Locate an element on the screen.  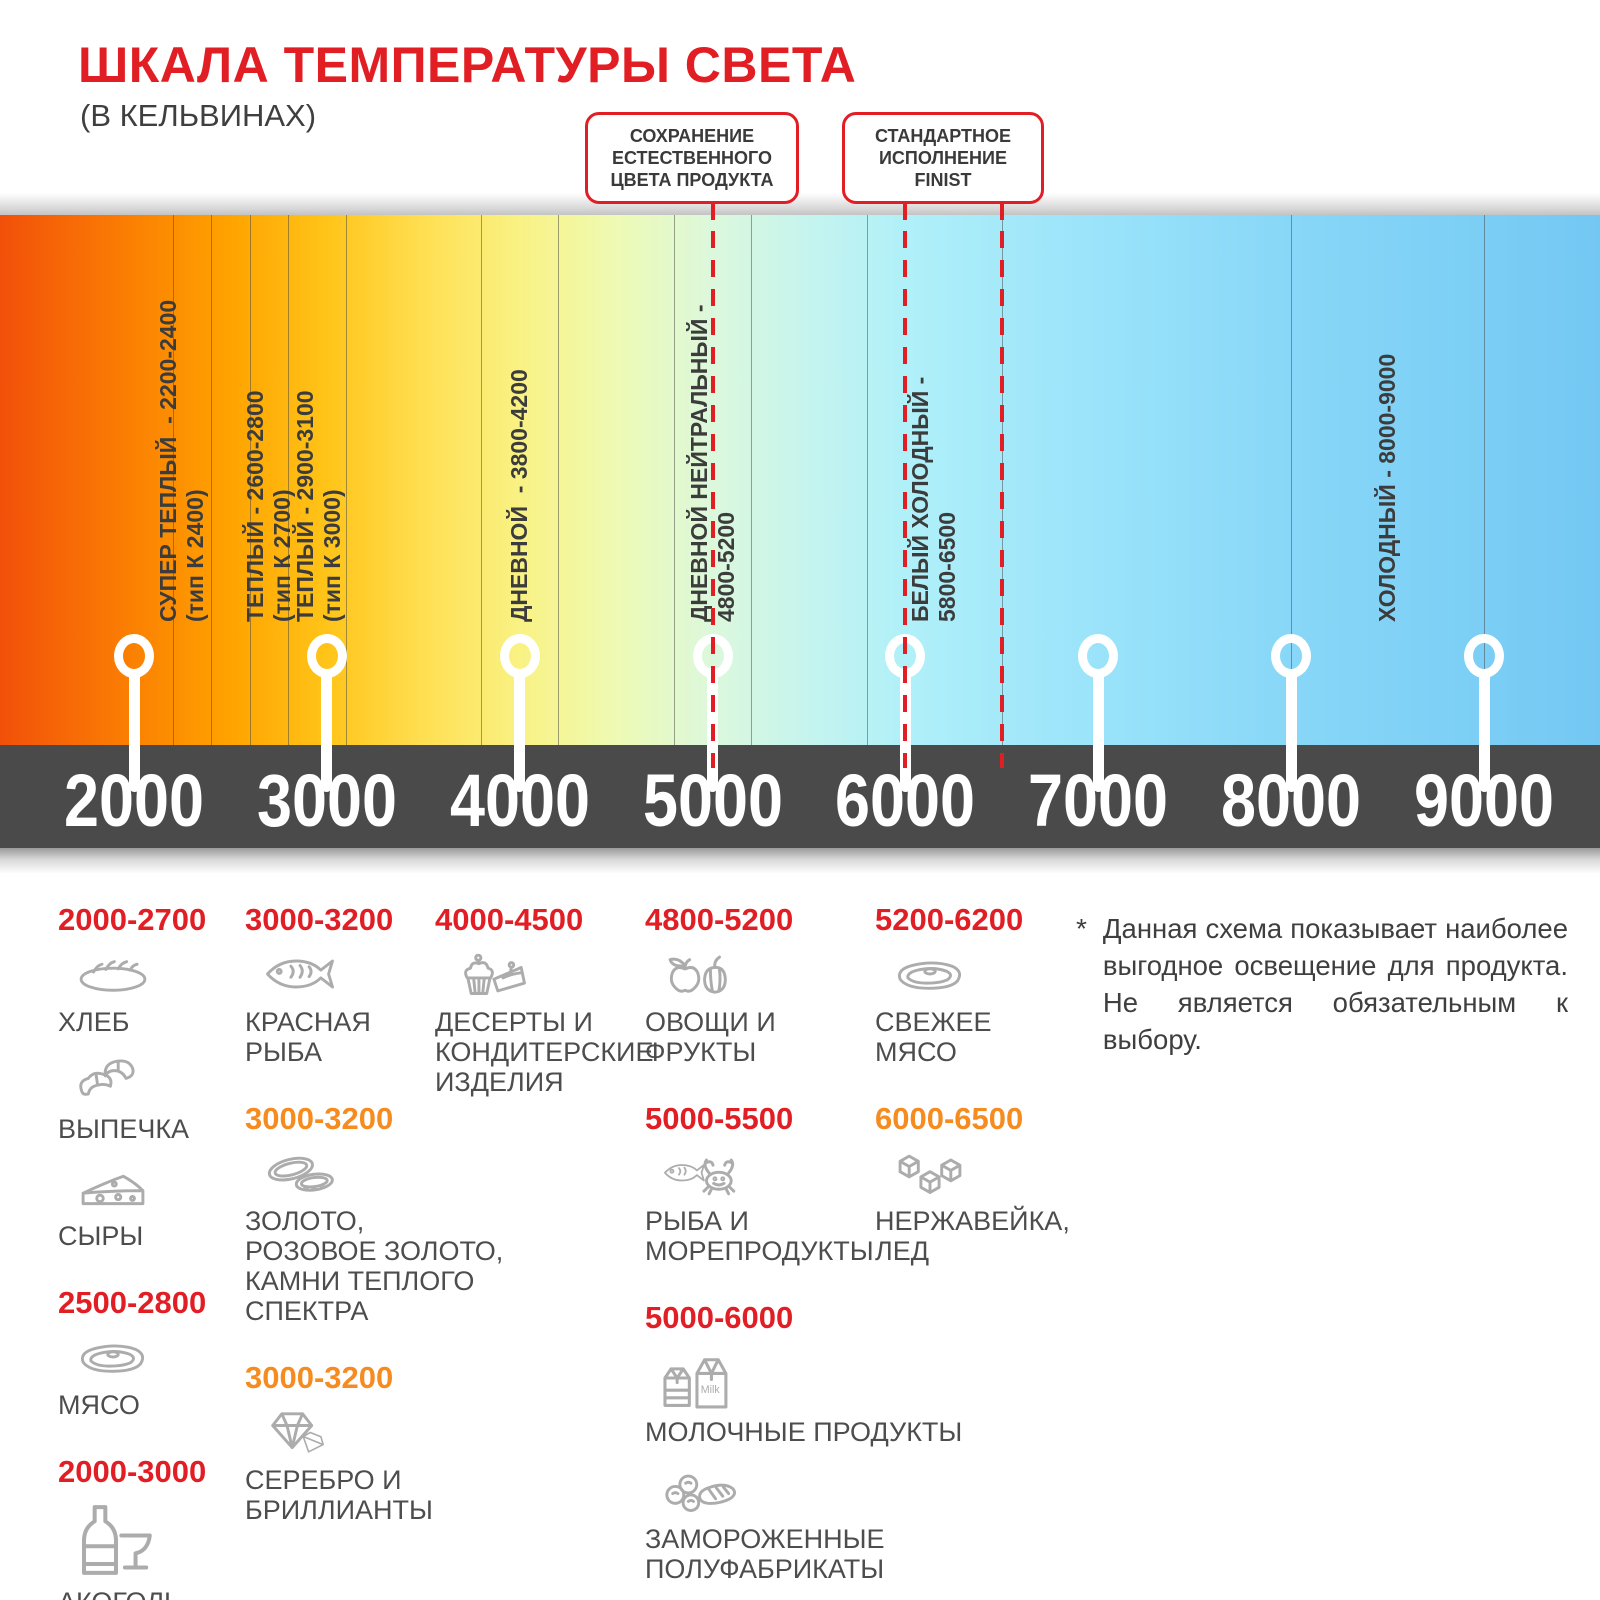
legend-item: ДЕСЕРТЫ И КОНДИТЕРСКИЕ ИЗДЕЛИЯ is located at coordinates (544, 1022).